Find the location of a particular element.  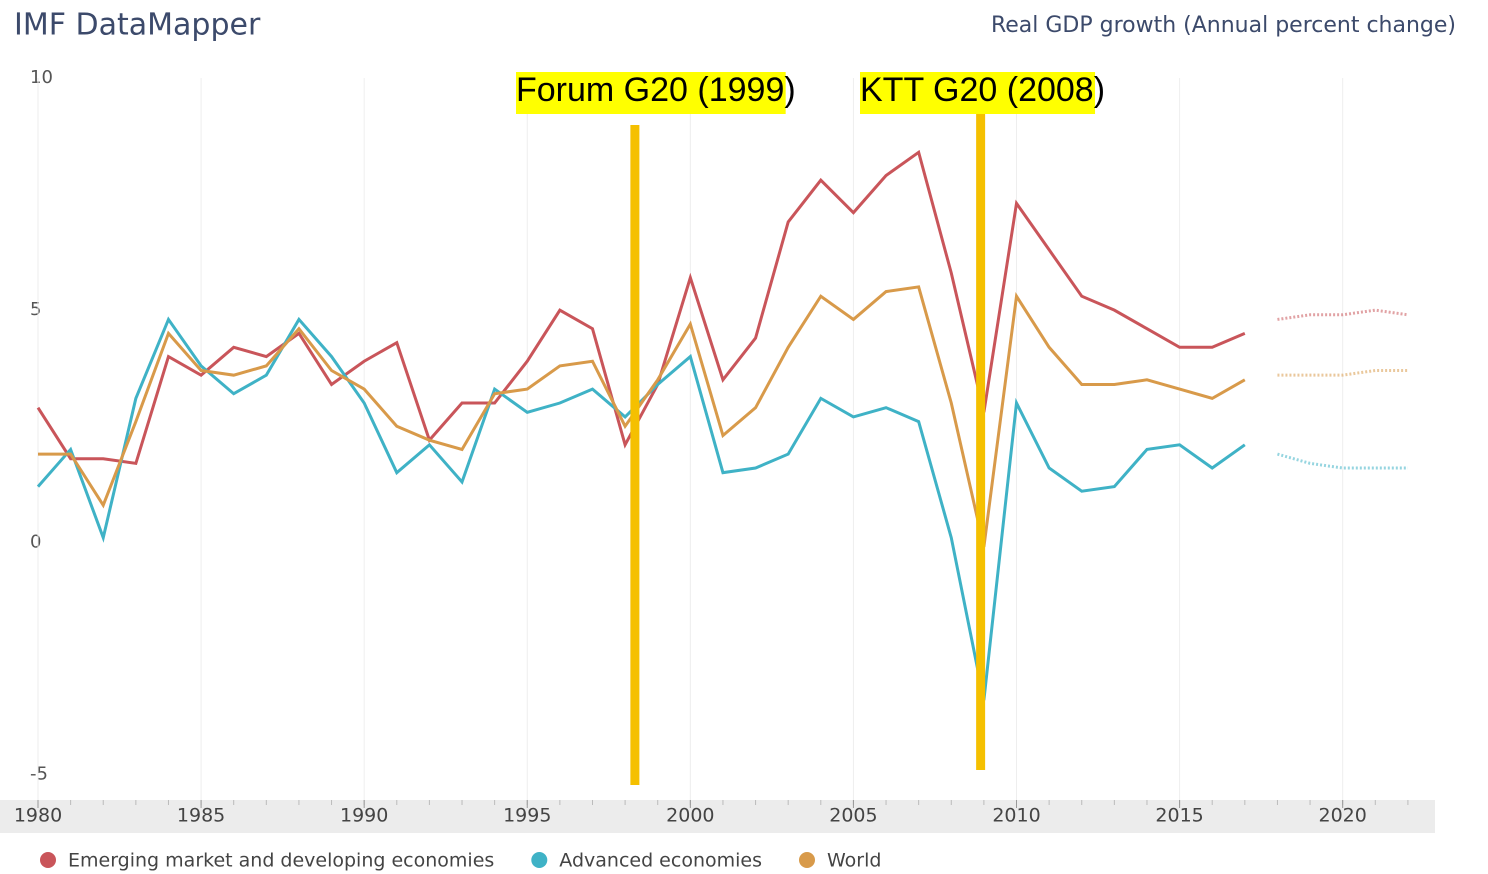

y-tick-label: -5 is located at coordinates (39, 773).